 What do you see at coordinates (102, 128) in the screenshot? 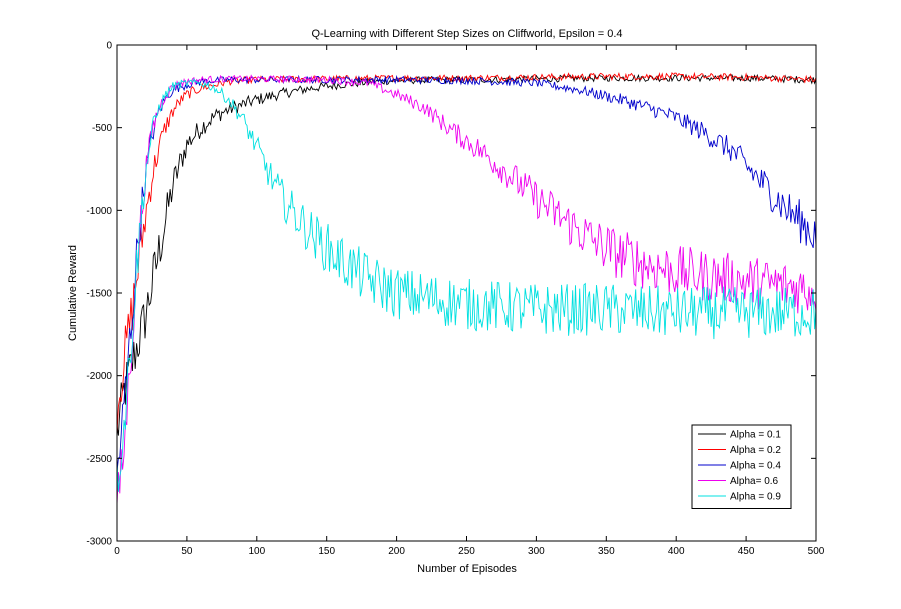
I see `y-tick-label: -500` at bounding box center [102, 128].